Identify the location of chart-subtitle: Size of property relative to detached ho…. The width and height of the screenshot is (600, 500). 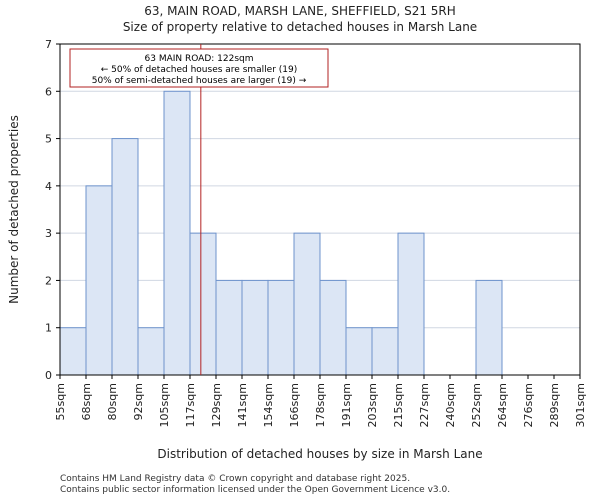
(300, 27).